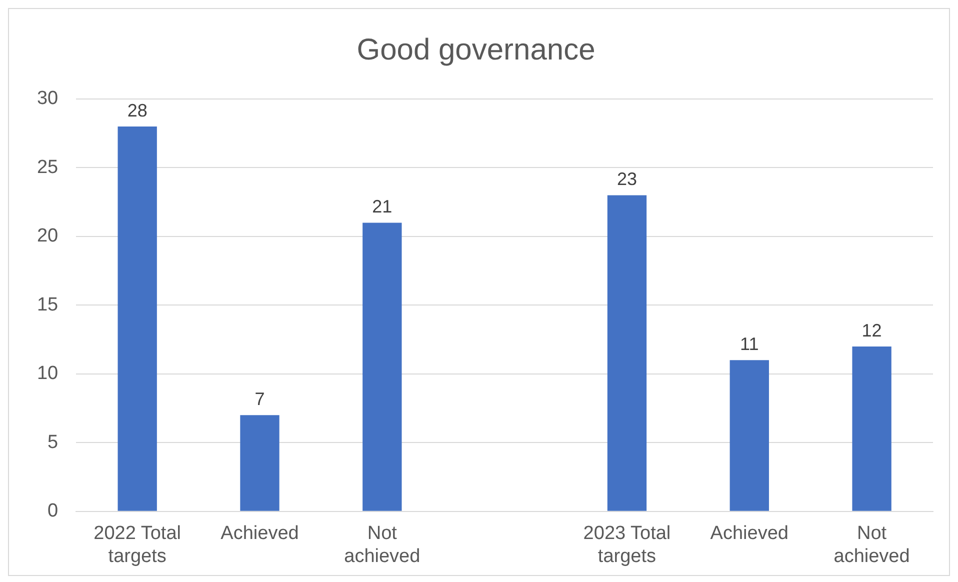  I want to click on y-tick-label: 15, so click(47, 305).